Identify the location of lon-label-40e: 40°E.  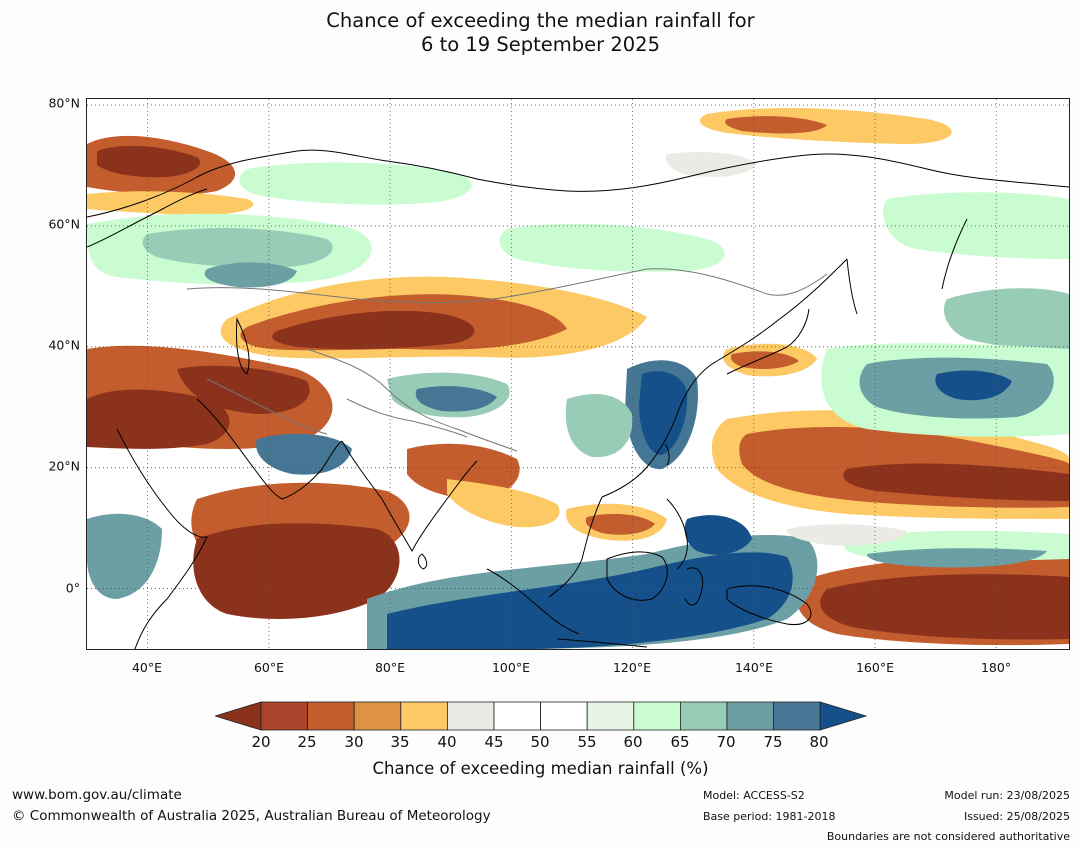
(147, 667).